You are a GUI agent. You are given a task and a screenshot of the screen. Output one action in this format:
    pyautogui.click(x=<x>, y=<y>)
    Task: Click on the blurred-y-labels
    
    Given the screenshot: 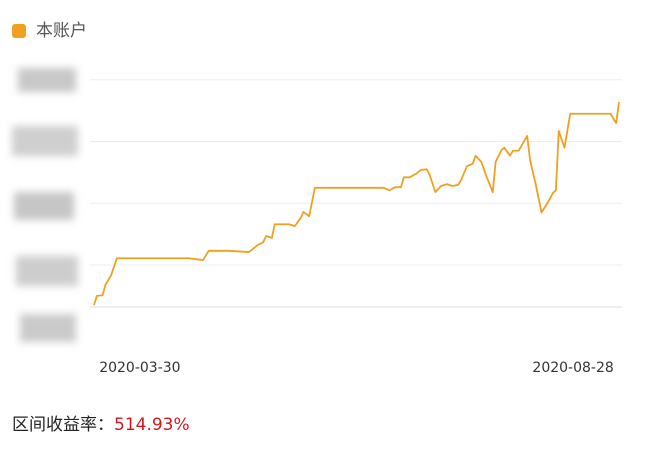 What is the action you would take?
    pyautogui.click(x=45, y=205)
    